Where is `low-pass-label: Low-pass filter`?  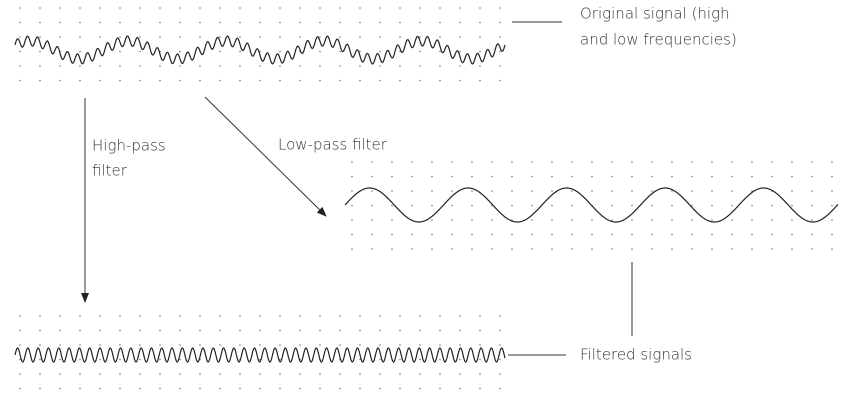
low-pass-label: Low-pass filter is located at coordinates (333, 145).